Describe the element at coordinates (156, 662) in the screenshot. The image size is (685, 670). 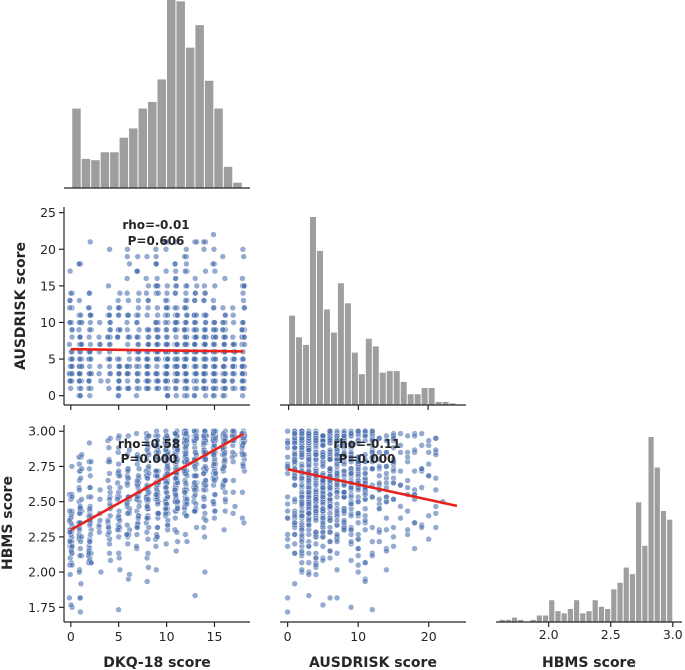
I see `x-axis-title-dkq18: DKQ-18 score` at that location.